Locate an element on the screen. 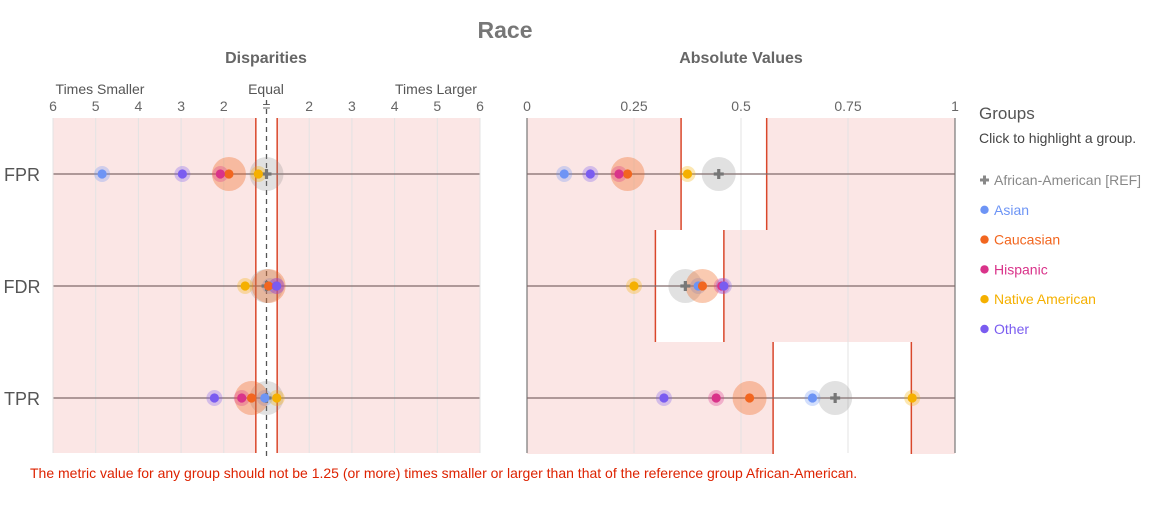  legend-item-native-american: Native American is located at coordinates (1038, 299).